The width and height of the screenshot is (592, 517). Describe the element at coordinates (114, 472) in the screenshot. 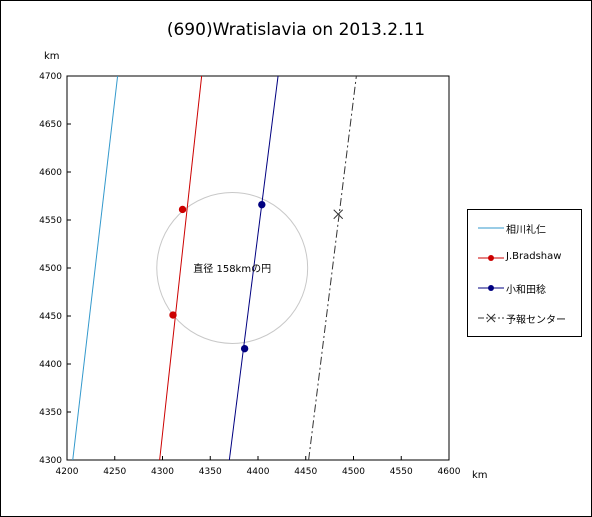

I see `x-tick-label: 4250` at that location.